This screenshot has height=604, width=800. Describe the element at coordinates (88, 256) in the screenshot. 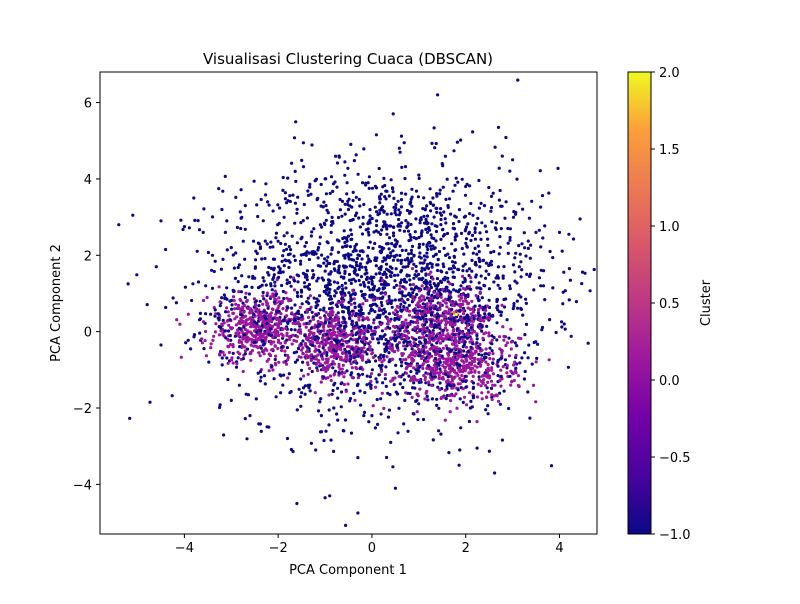

I see `y-tick-label: 2` at that location.